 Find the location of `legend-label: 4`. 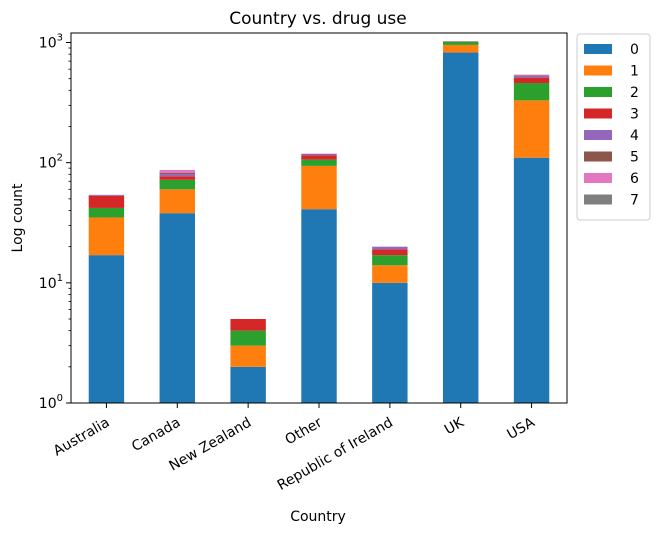

legend-label: 4 is located at coordinates (634, 136).